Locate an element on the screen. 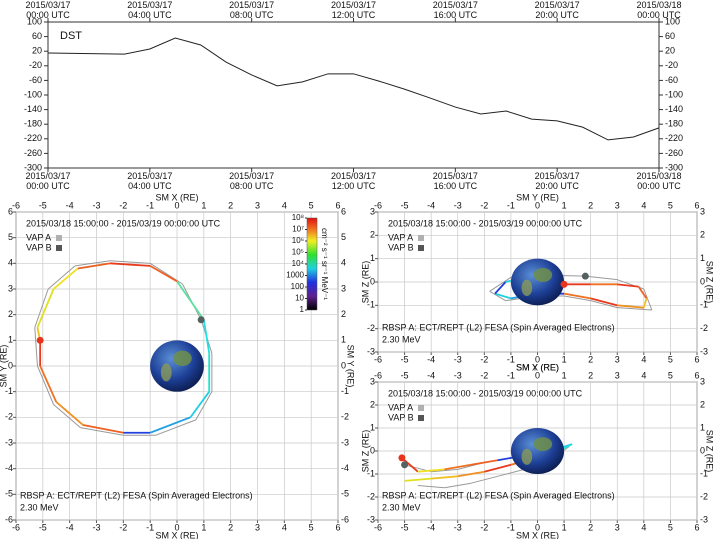  y-tick-label: 4 is located at coordinates (10, 263).